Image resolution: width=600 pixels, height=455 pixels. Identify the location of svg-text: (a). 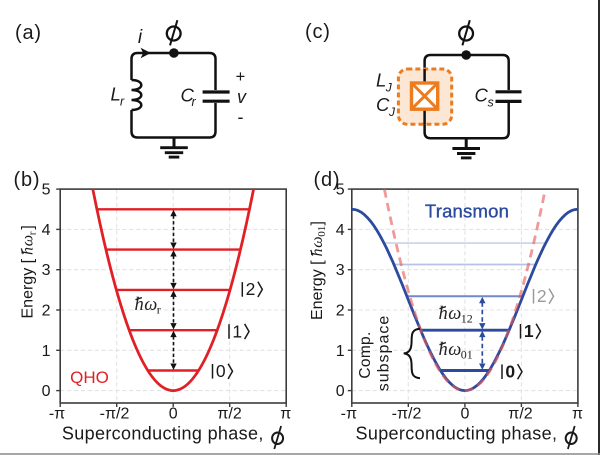
(28, 33).